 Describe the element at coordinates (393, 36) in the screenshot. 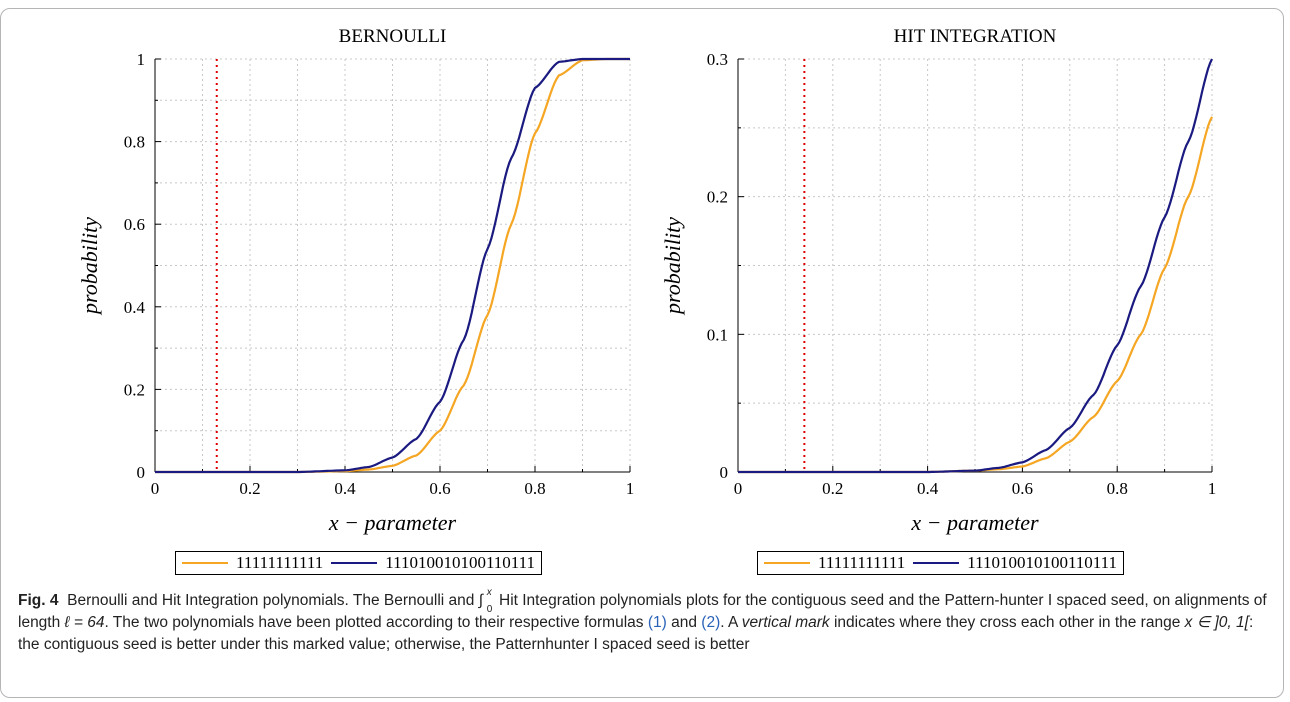

I see `chart-title: BERNOULLI` at that location.